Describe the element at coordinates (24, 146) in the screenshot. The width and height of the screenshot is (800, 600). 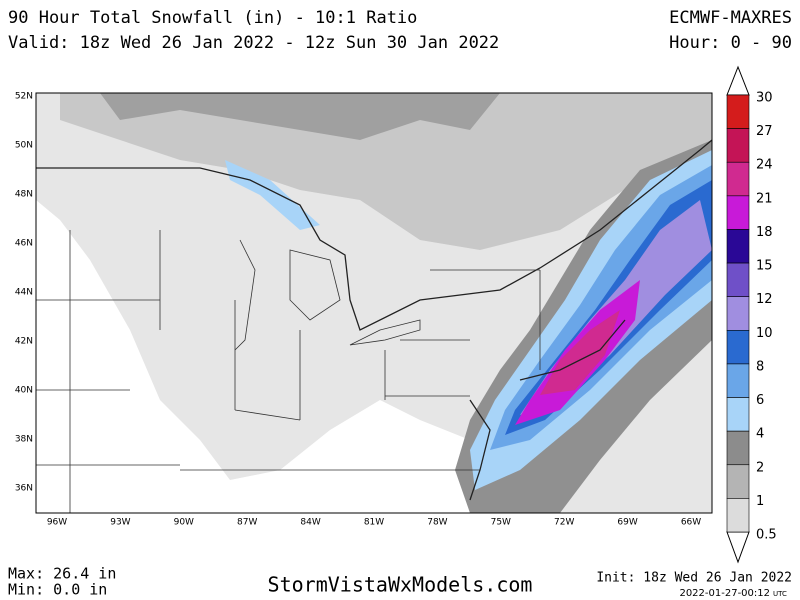
I see `lat-label: 50N` at that location.